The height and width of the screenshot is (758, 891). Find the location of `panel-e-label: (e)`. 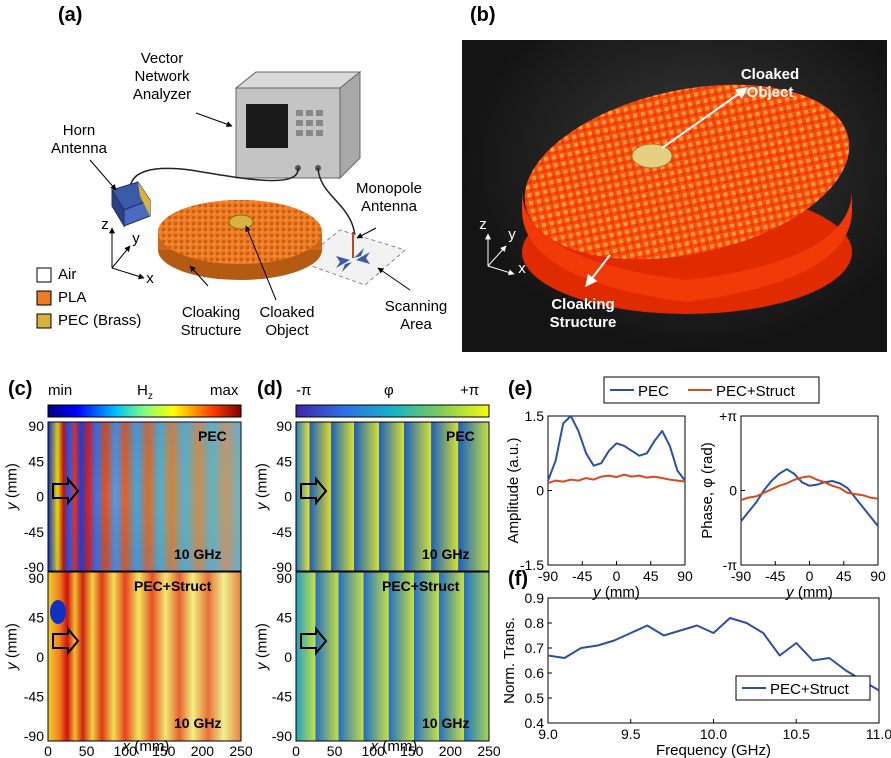

panel-e-label: (e) is located at coordinates (520, 389).